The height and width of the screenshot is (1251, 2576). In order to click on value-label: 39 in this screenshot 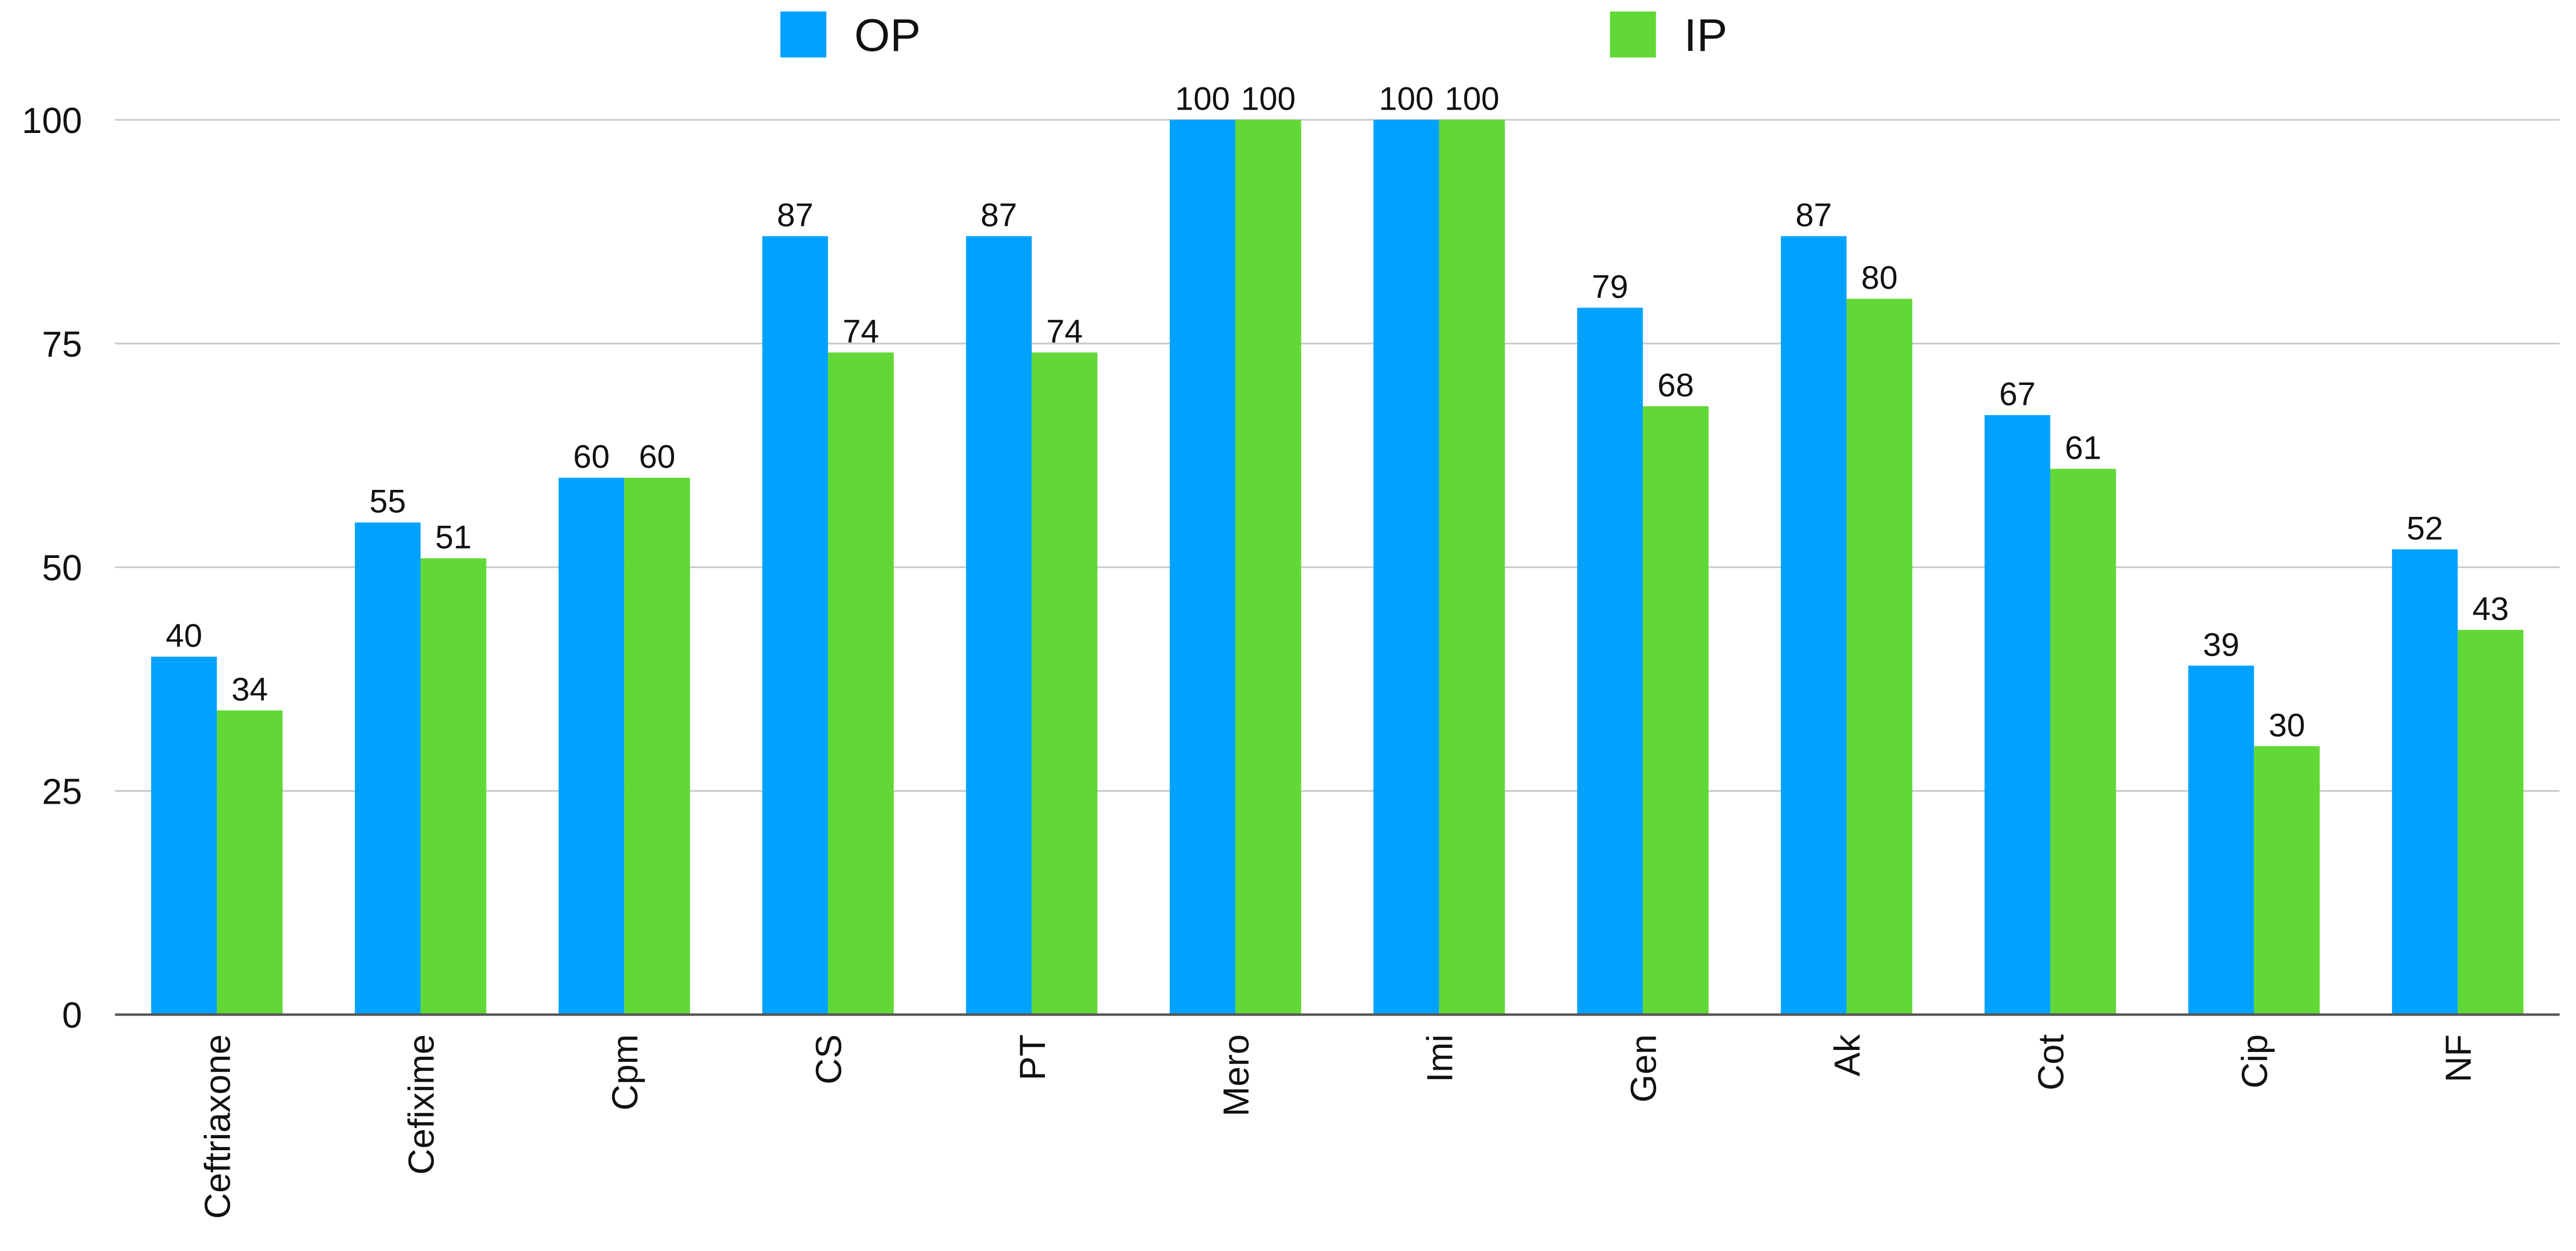, I will do `click(2221, 645)`.